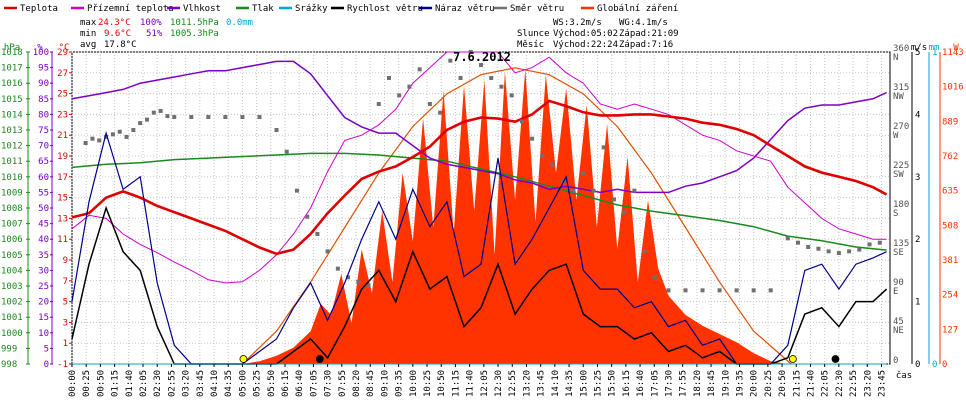 The height and width of the screenshot is (400, 966). Describe the element at coordinates (584, 383) in the screenshot. I see `time-tick-label: 15:00` at that location.